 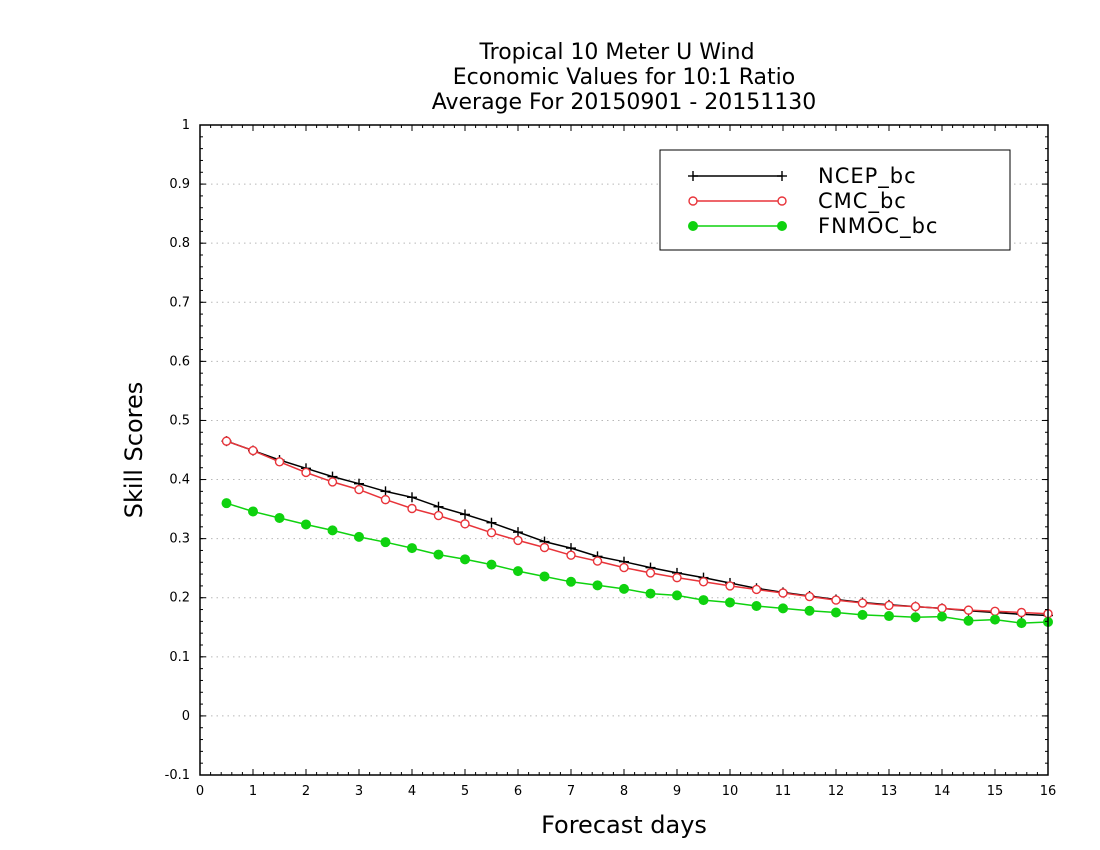 I want to click on y-axis-label: Skill Scores, so click(x=134, y=450).